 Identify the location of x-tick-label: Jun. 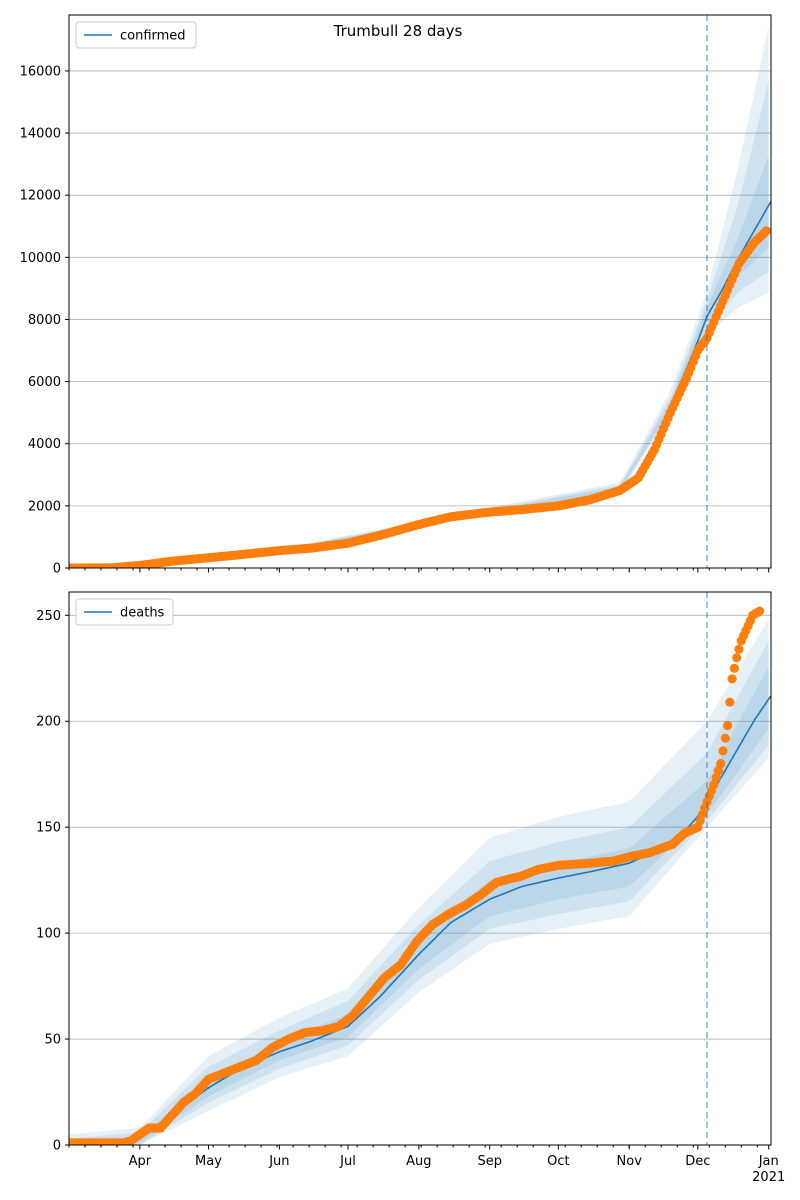
(278, 1161).